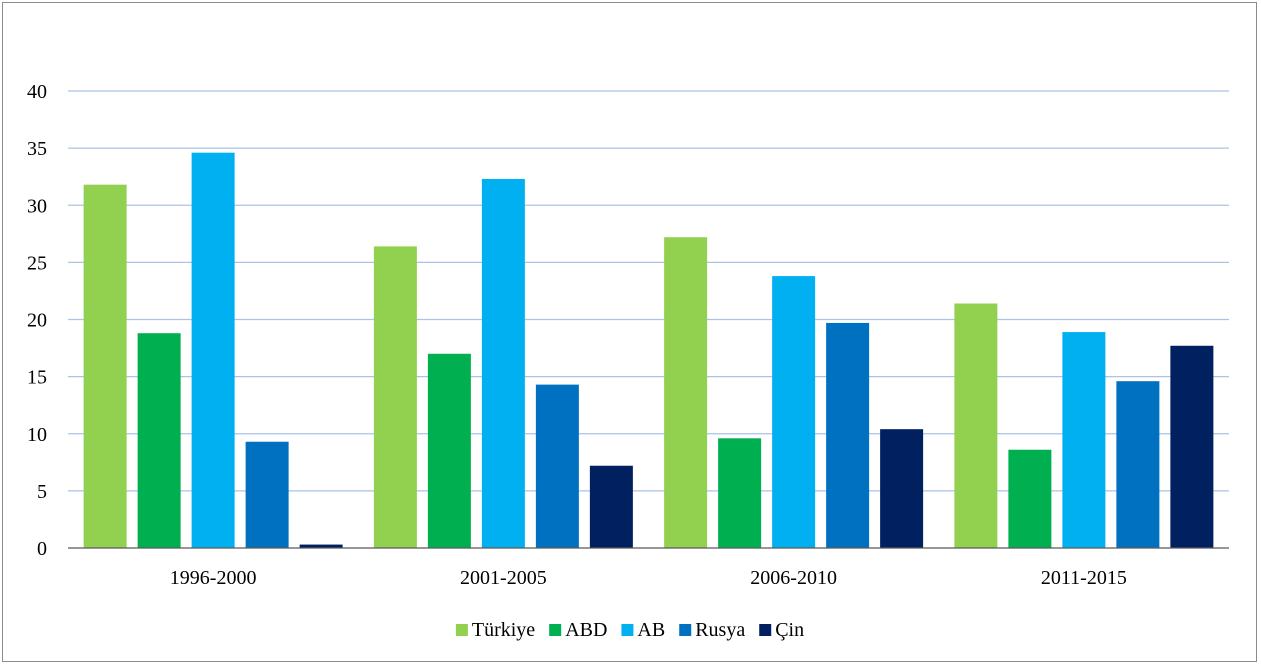 Image resolution: width=1261 pixels, height=666 pixels. What do you see at coordinates (503, 630) in the screenshot?
I see `legend-label: Türkiye` at bounding box center [503, 630].